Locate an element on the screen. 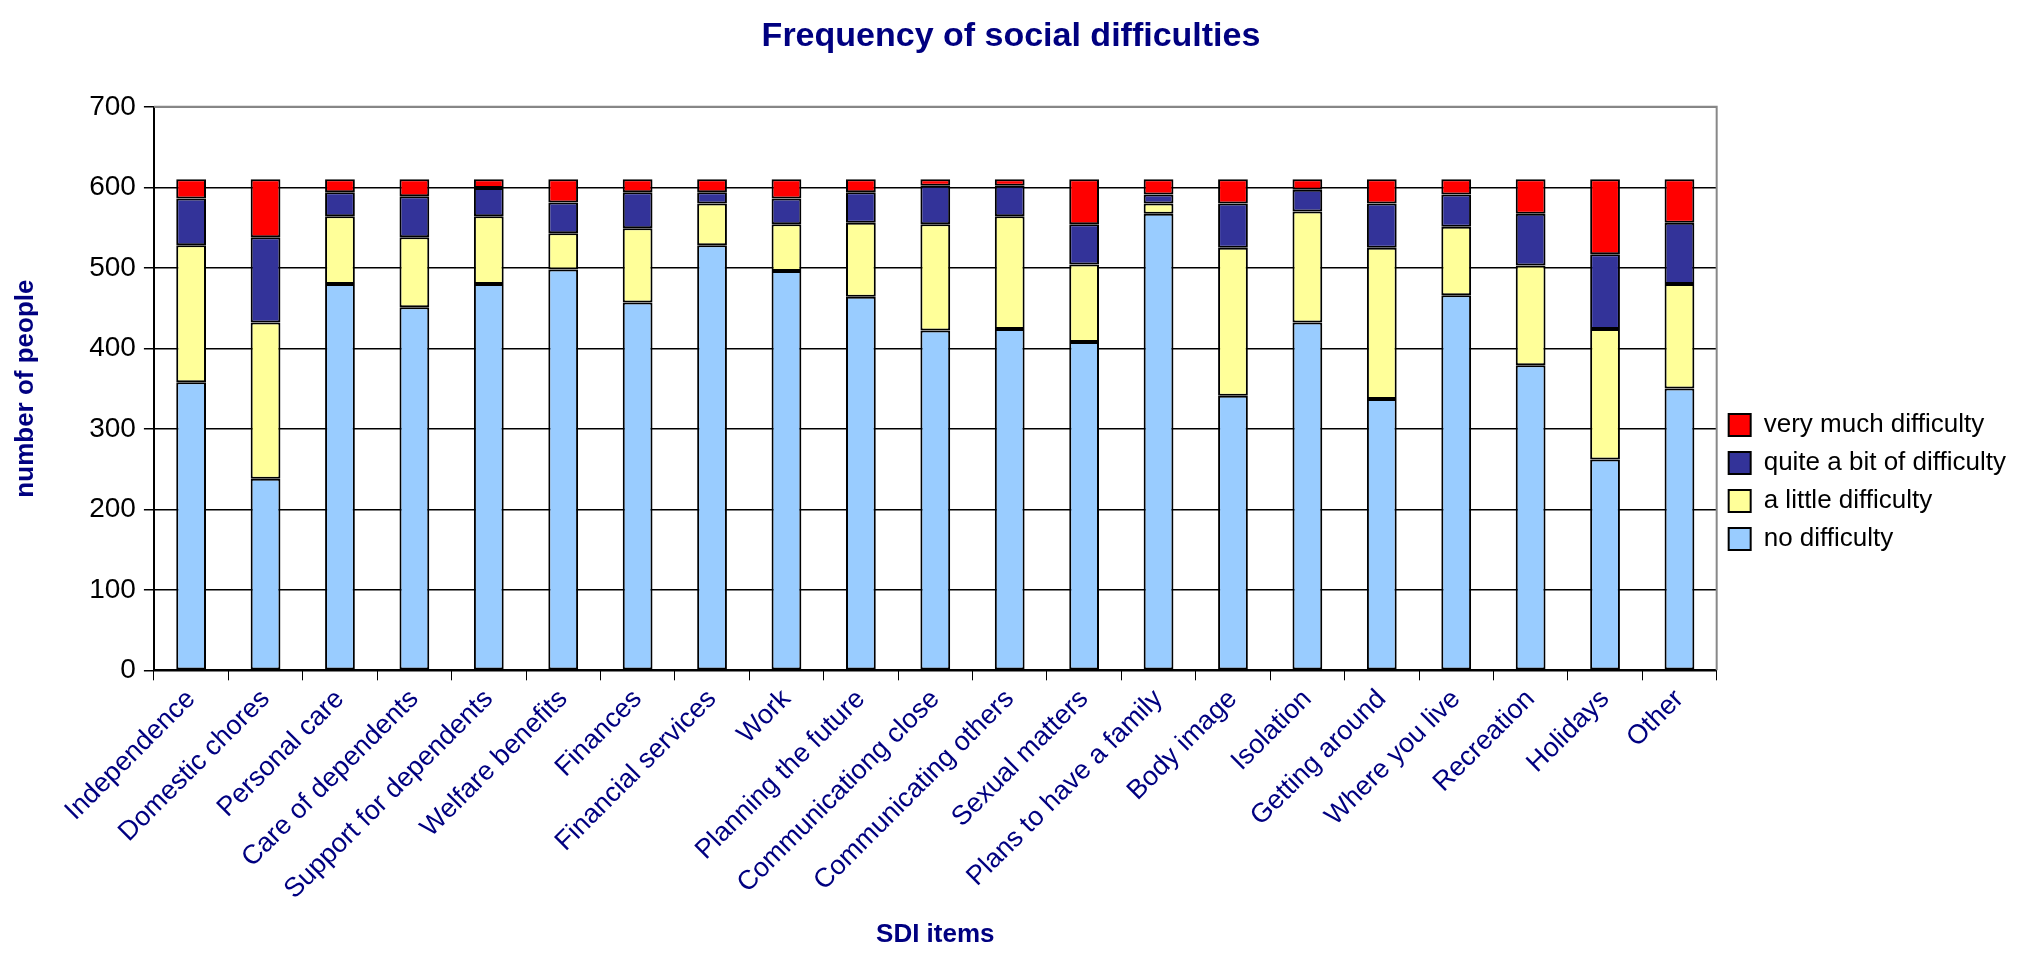 Image resolution: width=2022 pixels, height=958 pixels. legend-label: a little difficulty is located at coordinates (1848, 499).